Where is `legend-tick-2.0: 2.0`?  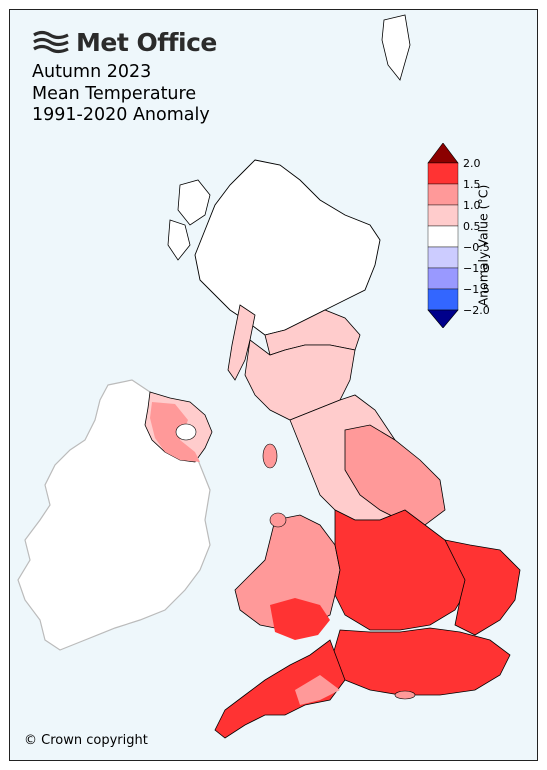 legend-tick-2.0: 2.0 is located at coordinates (472, 163).